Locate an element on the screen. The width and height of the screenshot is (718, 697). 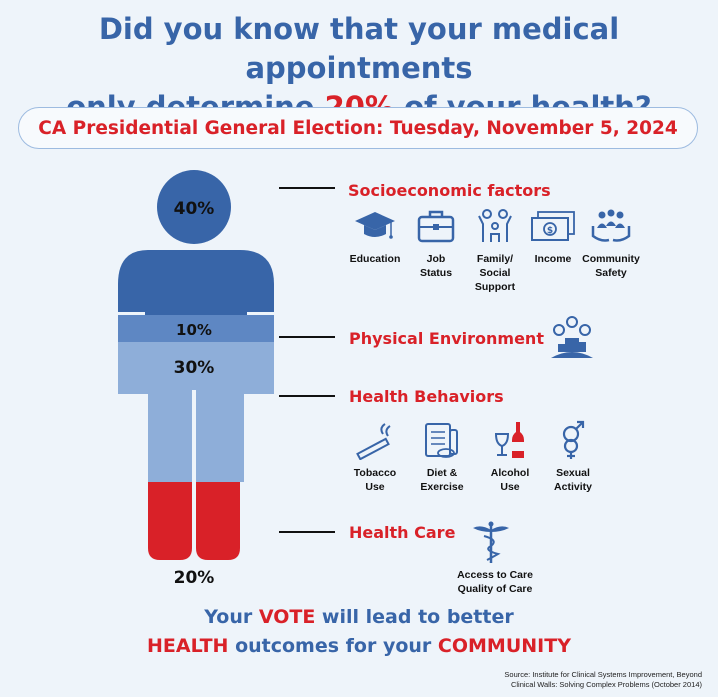
cigarette-icon is located at coordinates (373, 441).